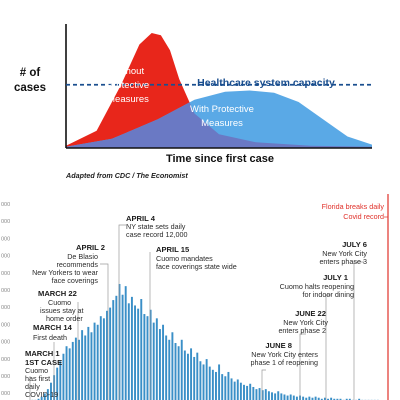 This screenshot has height=400, width=400. What do you see at coordinates (59, 302) in the screenshot?
I see `annotation-march-22-line-1: Cuomo` at bounding box center [59, 302].